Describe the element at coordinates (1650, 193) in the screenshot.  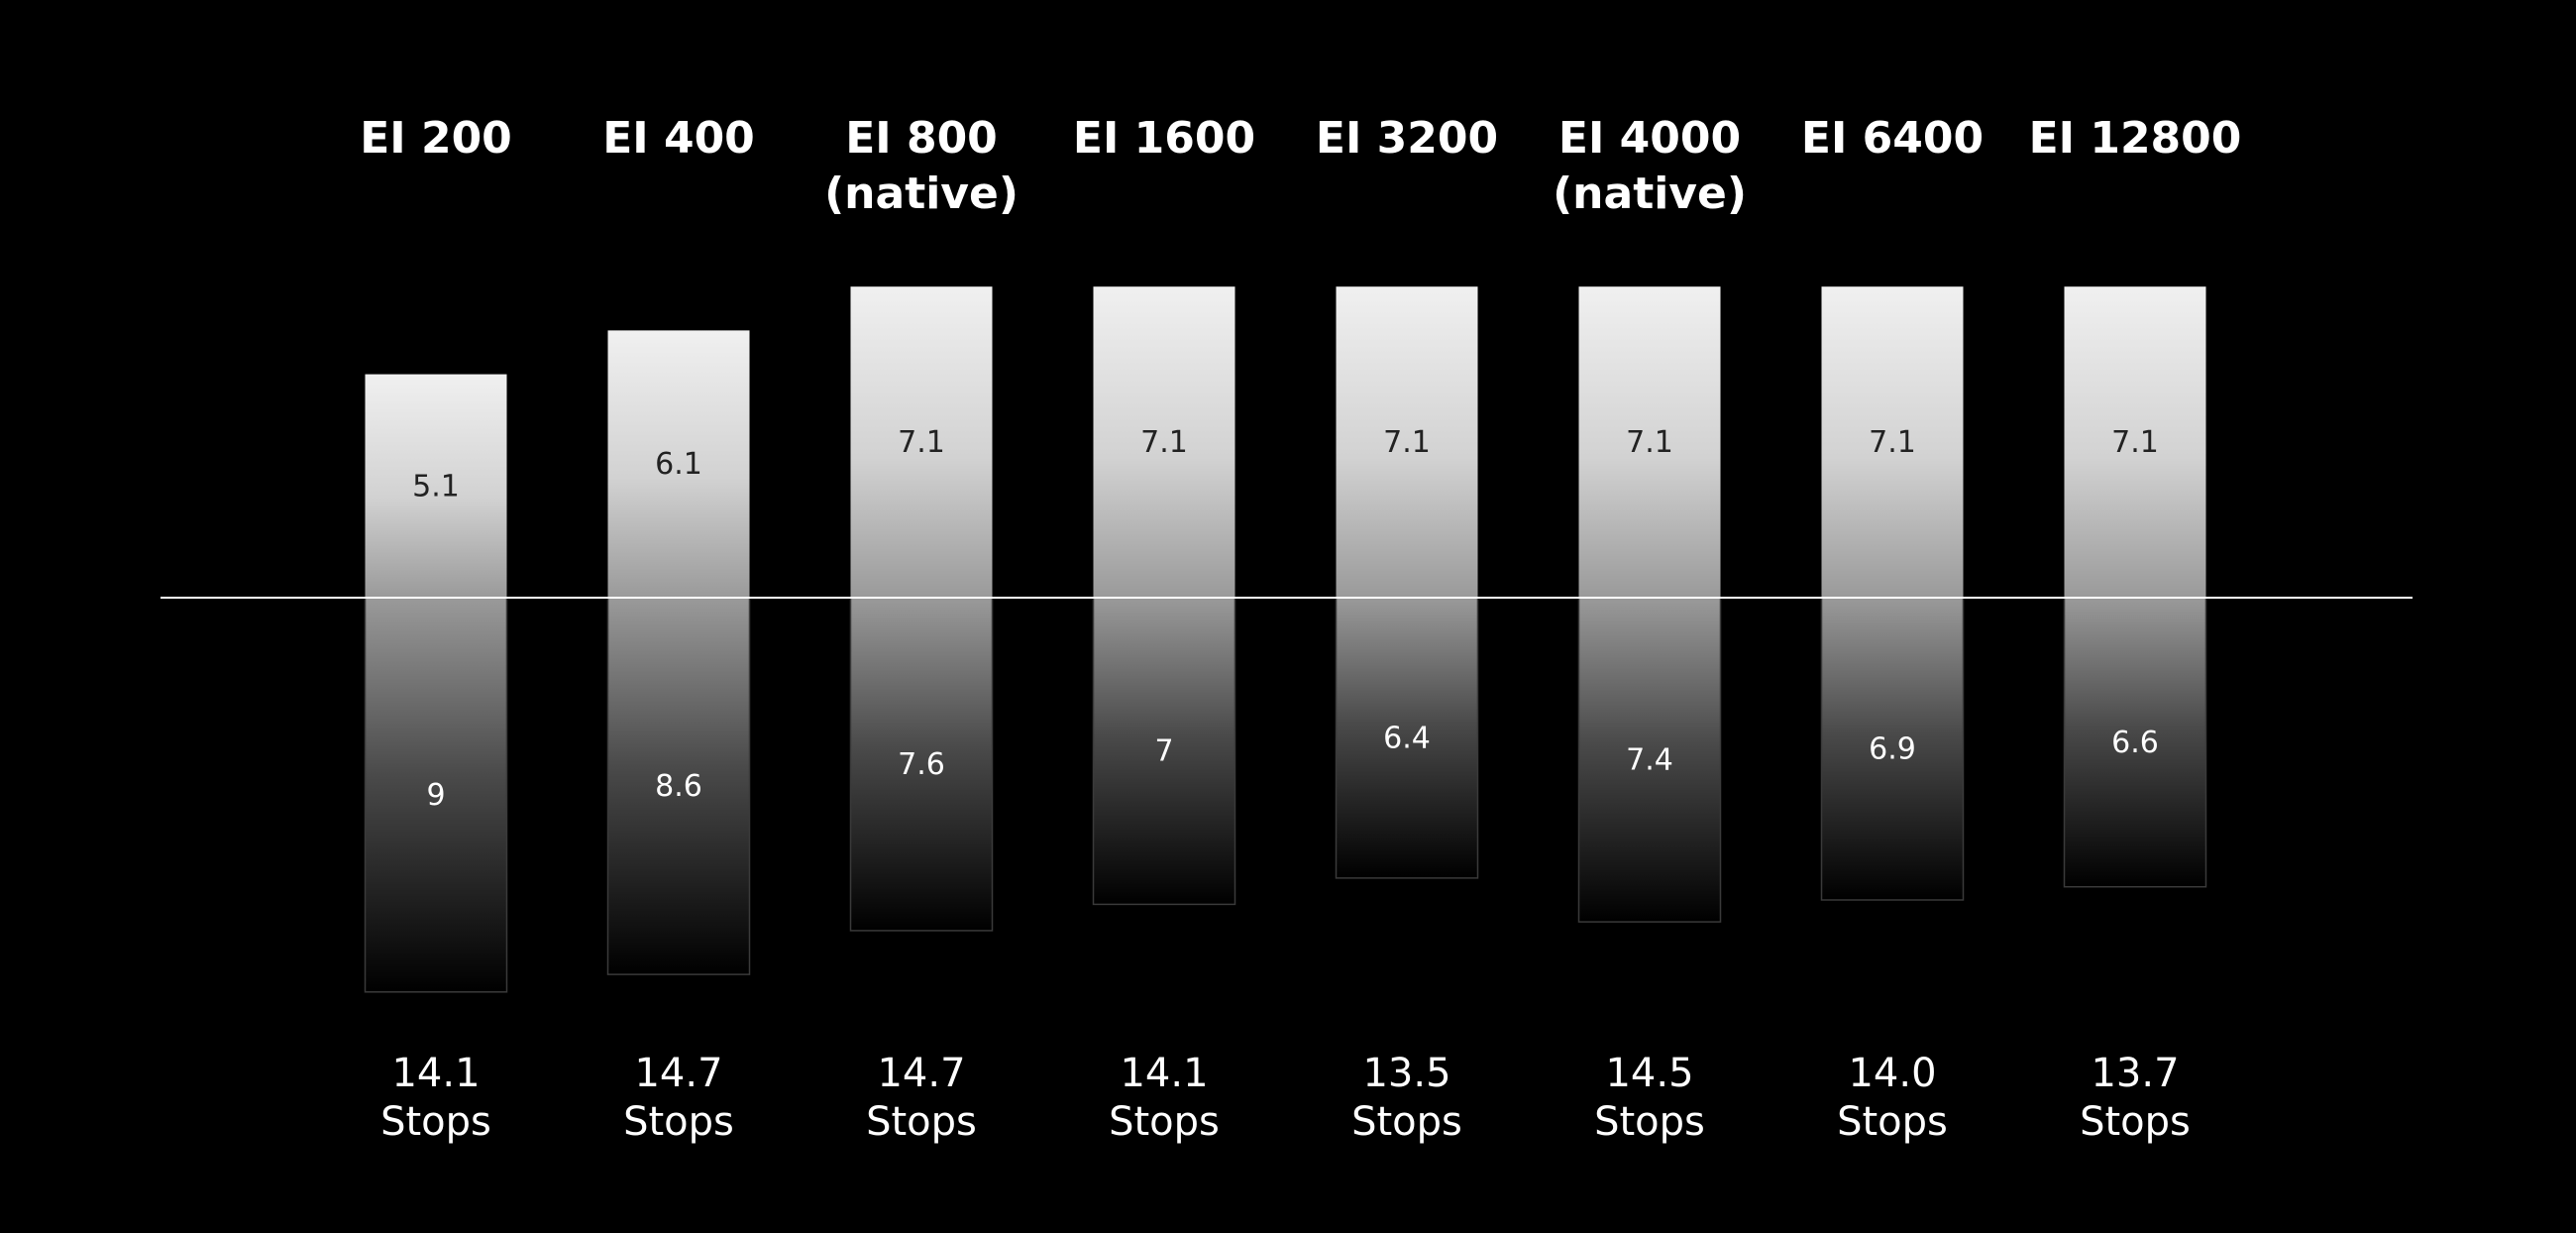
I see `category-sublabel-6: (native)` at that location.